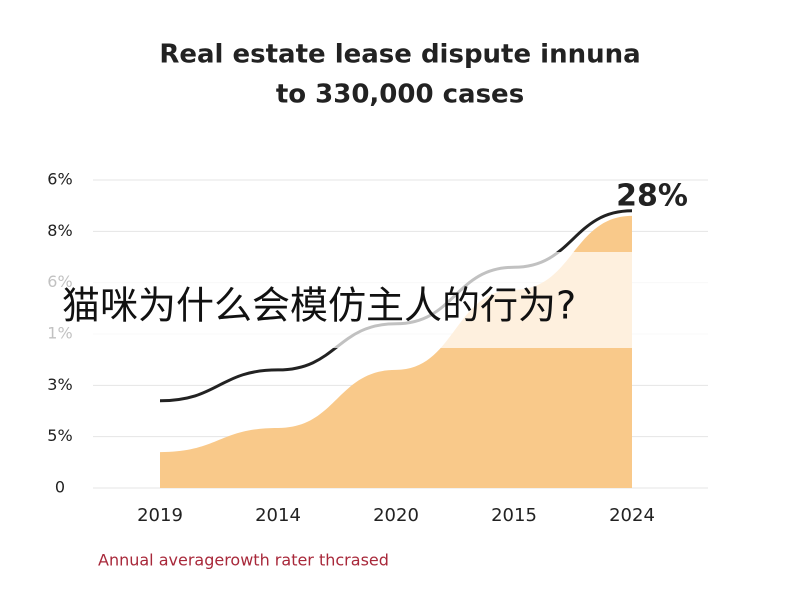 Image resolution: width=800 pixels, height=600 pixels. What do you see at coordinates (243, 560) in the screenshot?
I see `caption: Annual averagerowth rater thcrased` at bounding box center [243, 560].